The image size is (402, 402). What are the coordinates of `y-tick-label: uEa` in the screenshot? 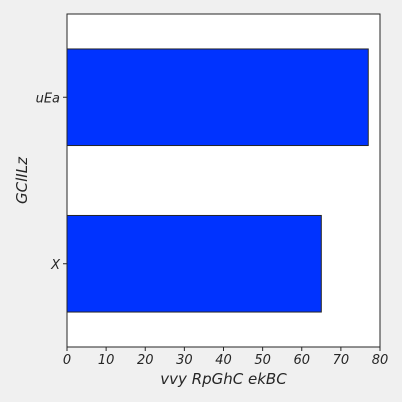 It's located at (48, 98).